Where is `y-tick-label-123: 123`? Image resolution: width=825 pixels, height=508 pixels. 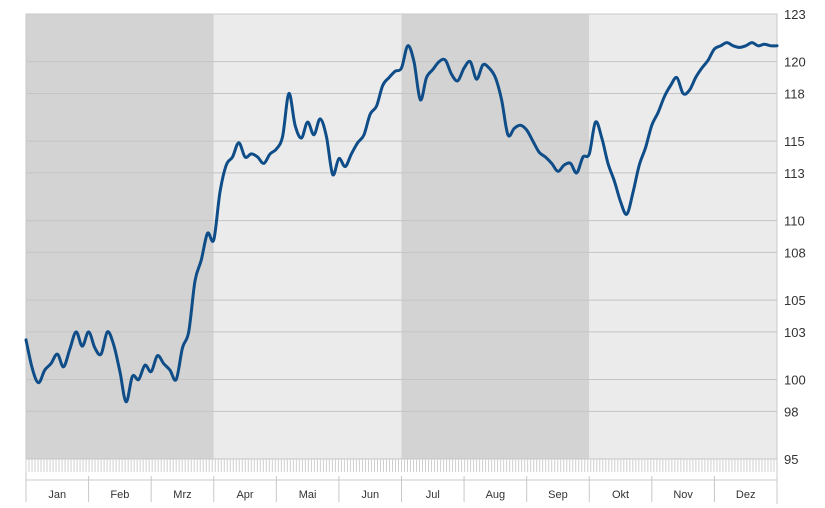 y-tick-label-123: 123 is located at coordinates (795, 14).